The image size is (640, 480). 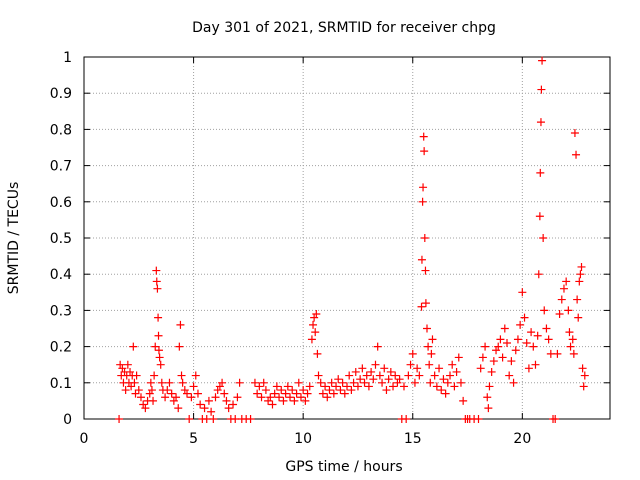 What do you see at coordinates (61, 311) in the screenshot?
I see `y-tick-label: 0.3` at bounding box center [61, 311].